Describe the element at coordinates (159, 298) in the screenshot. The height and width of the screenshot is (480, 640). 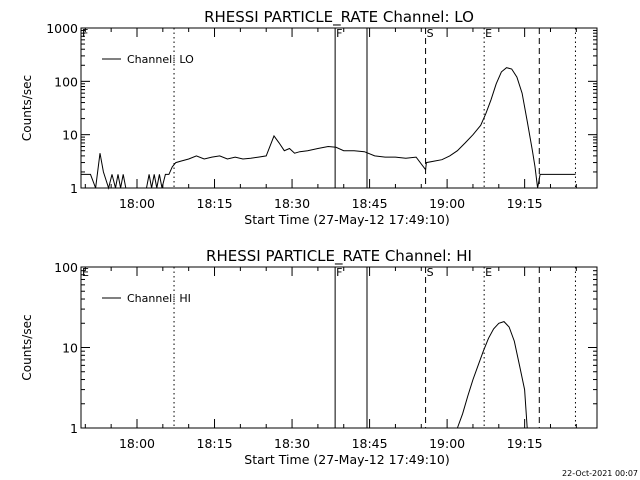
I see `legend-entry: Channel: HI` at that location.